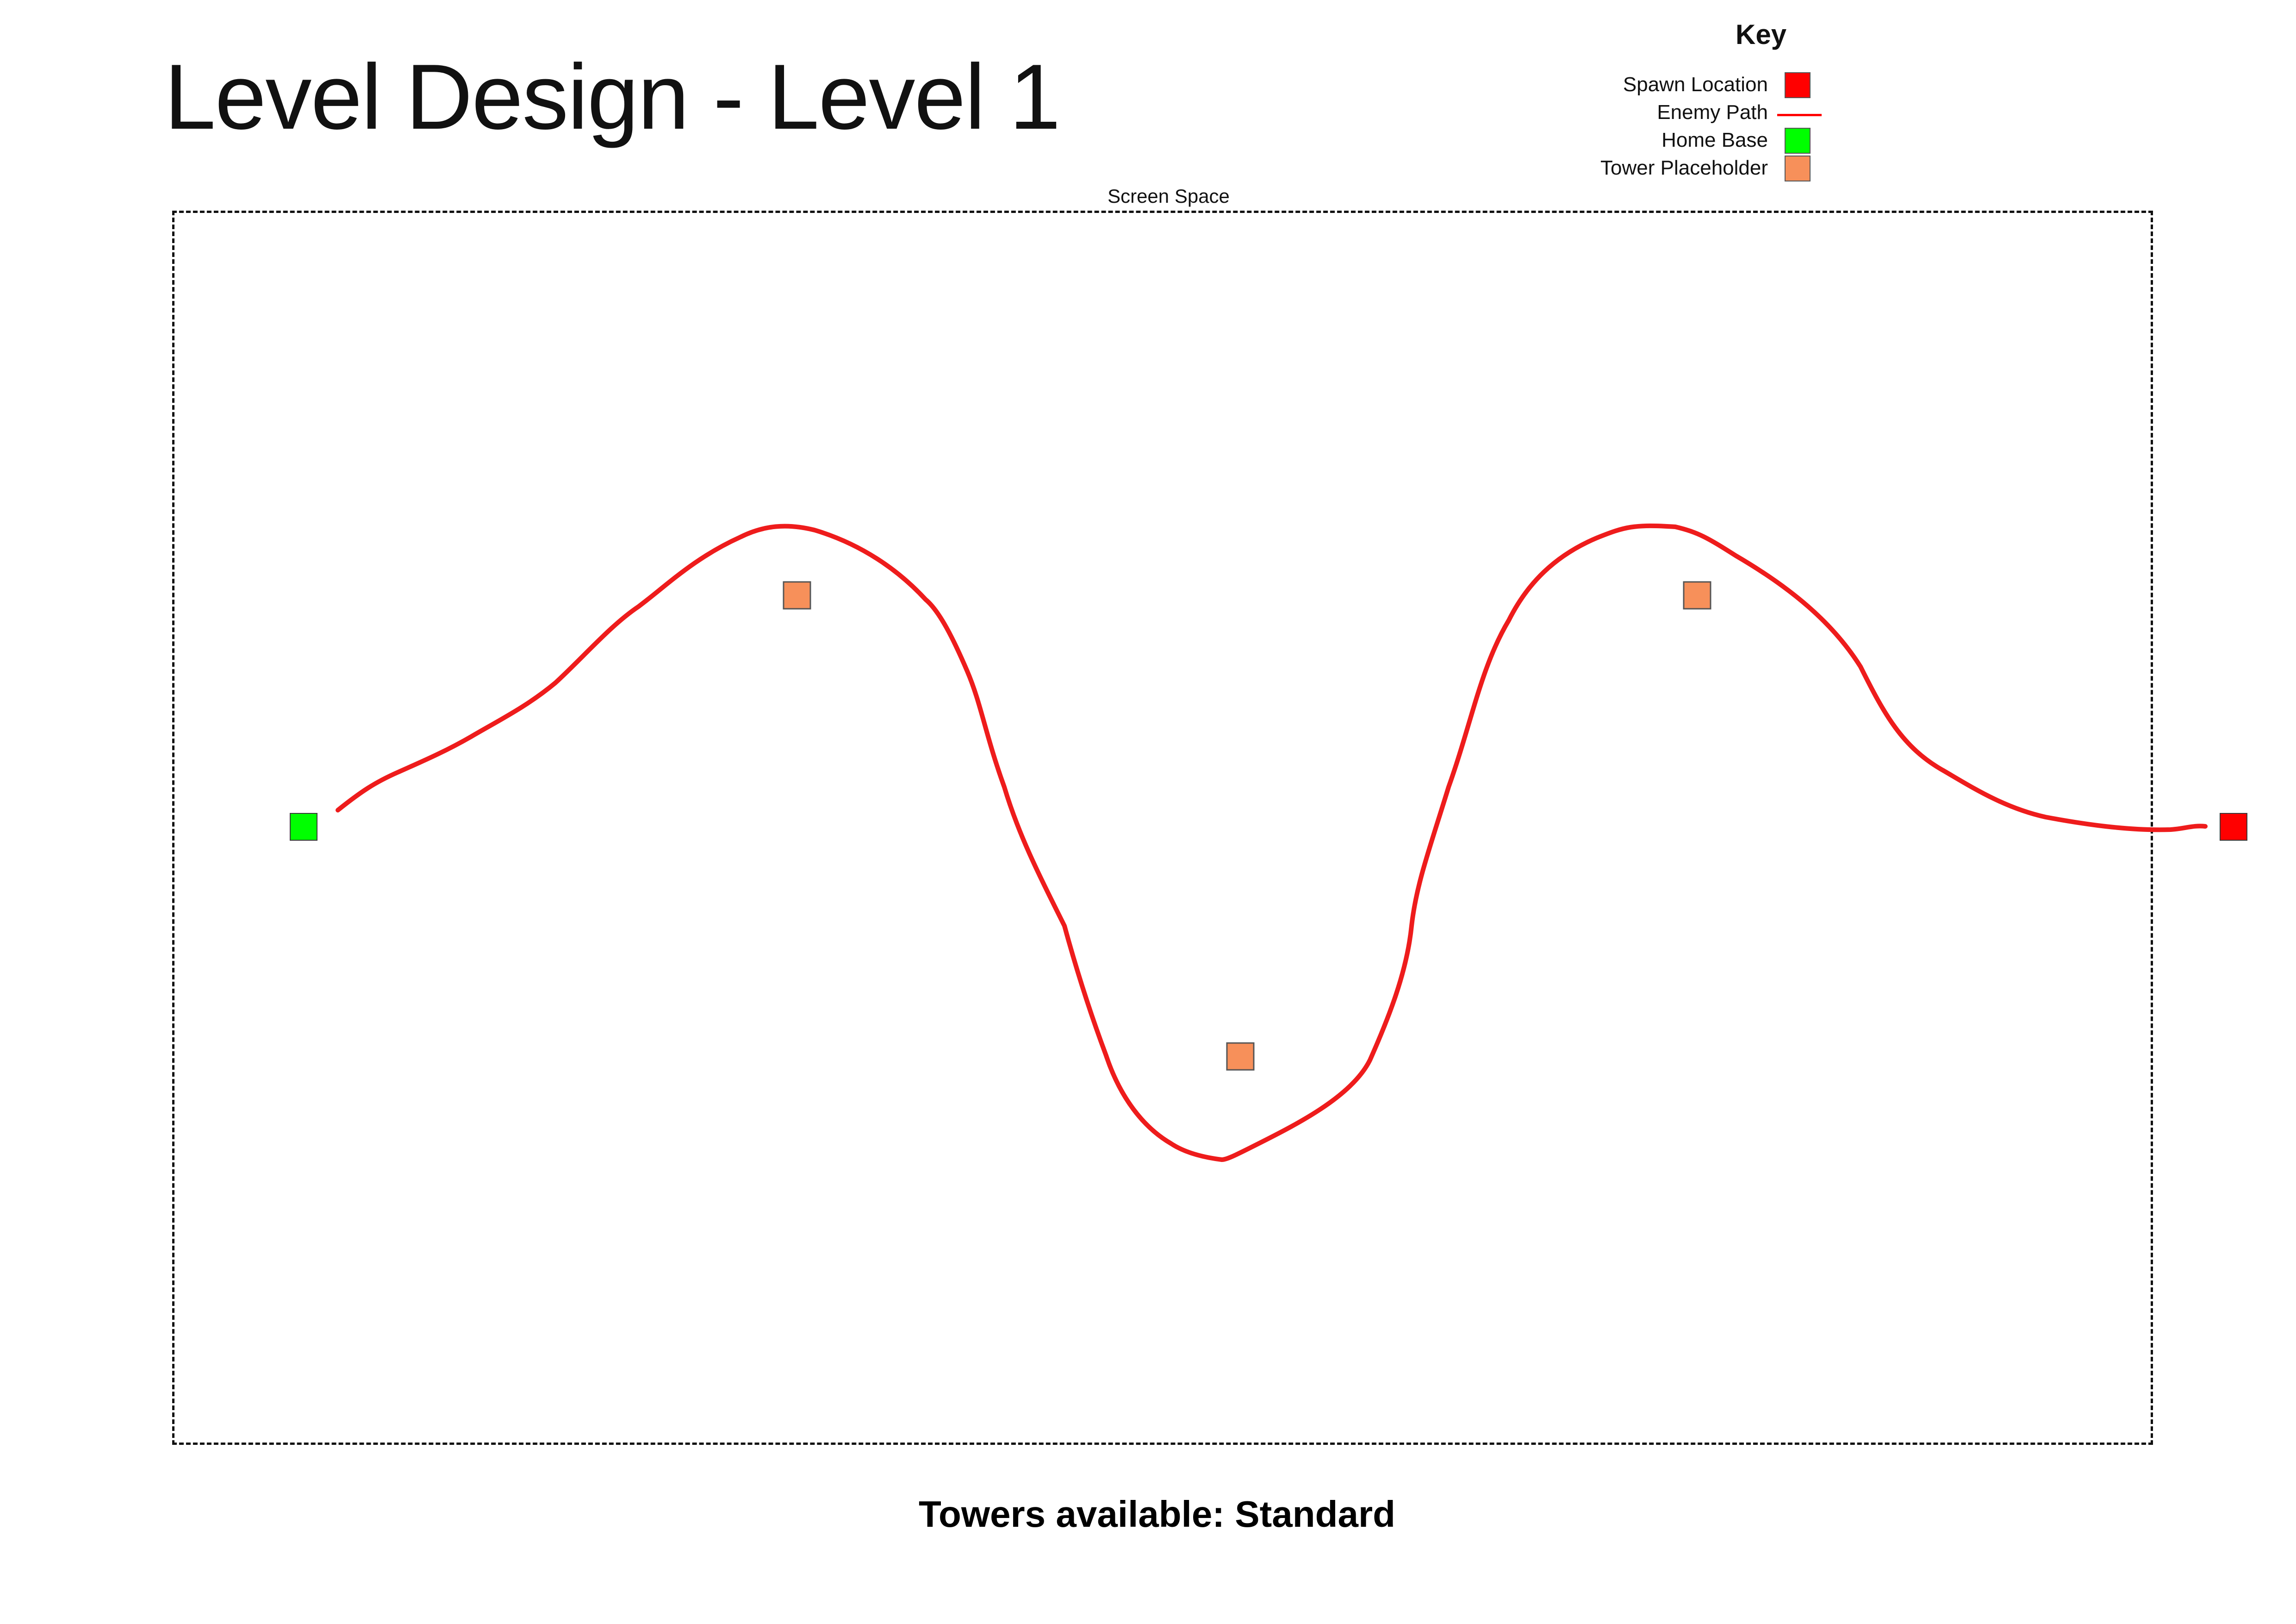 This screenshot has width=2296, height=1624. I want to click on legend-label: Tower Placeholder, so click(1684, 167).